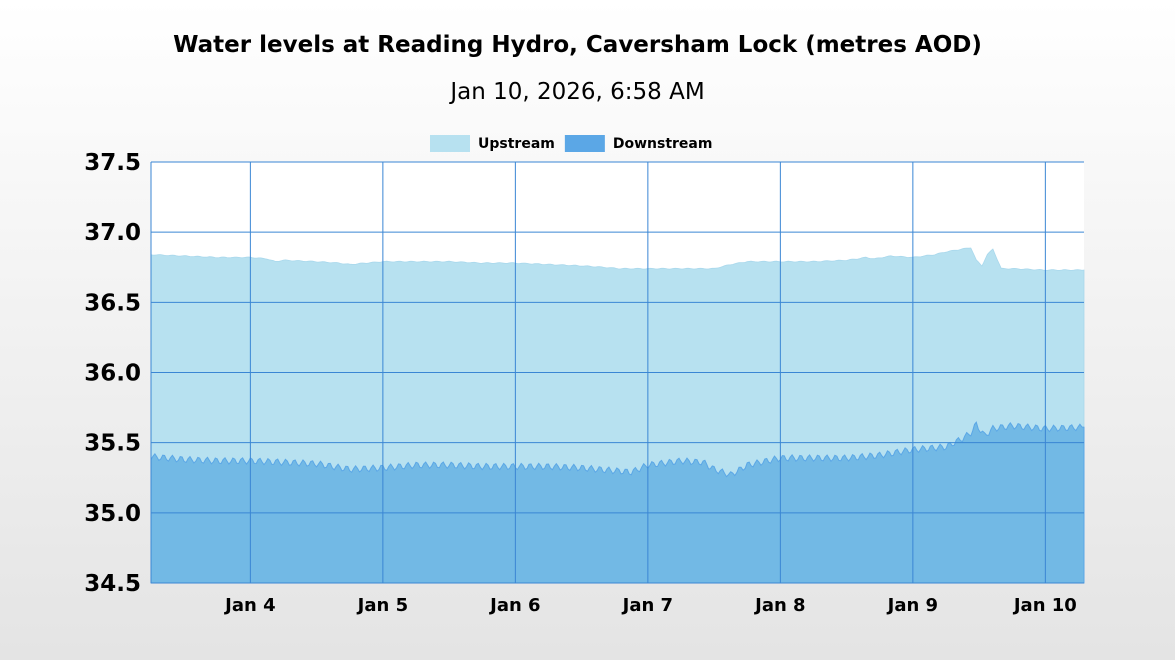  What do you see at coordinates (584, 143) in the screenshot?
I see `legend-swatch-downstream` at bounding box center [584, 143].